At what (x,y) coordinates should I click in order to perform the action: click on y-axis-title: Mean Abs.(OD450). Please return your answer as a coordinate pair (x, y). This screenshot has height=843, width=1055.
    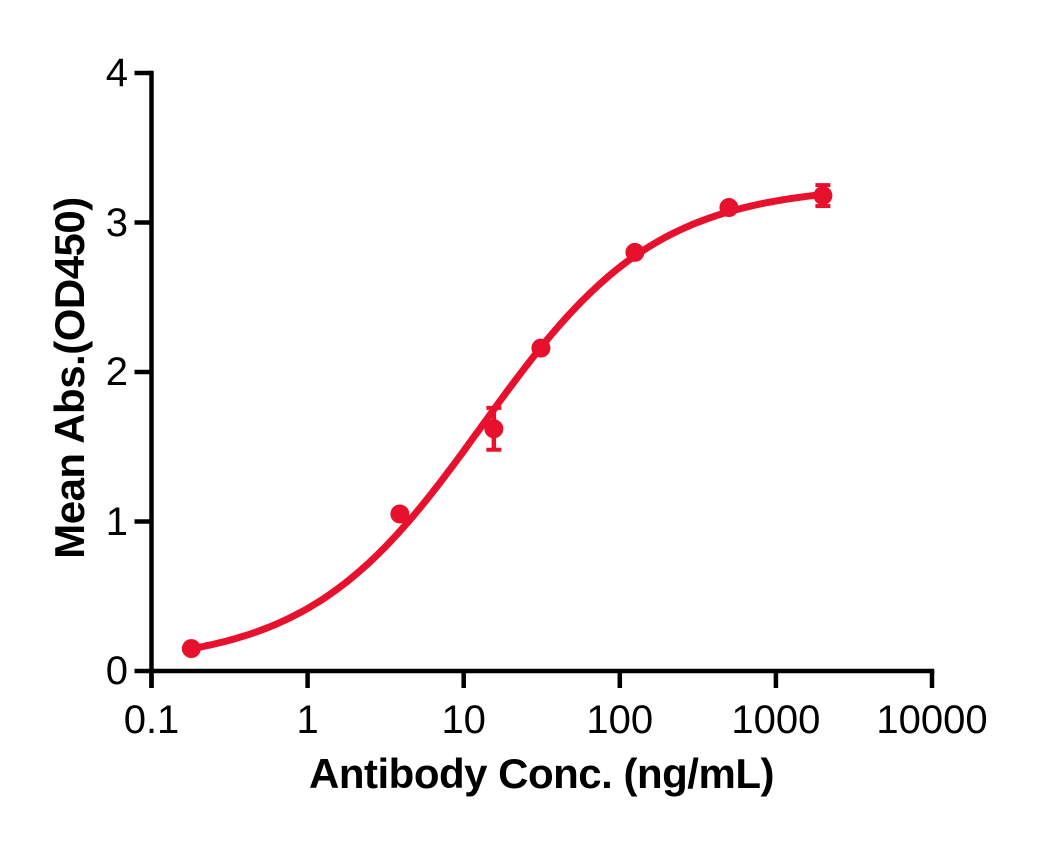
    Looking at the image, I should click on (69, 378).